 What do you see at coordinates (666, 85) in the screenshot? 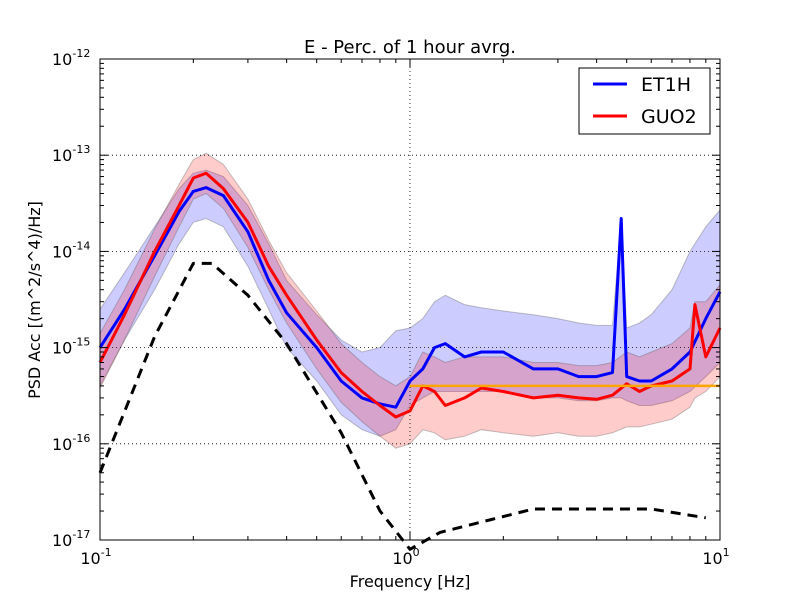
I see `legend-label-et1h: ET1H` at bounding box center [666, 85].